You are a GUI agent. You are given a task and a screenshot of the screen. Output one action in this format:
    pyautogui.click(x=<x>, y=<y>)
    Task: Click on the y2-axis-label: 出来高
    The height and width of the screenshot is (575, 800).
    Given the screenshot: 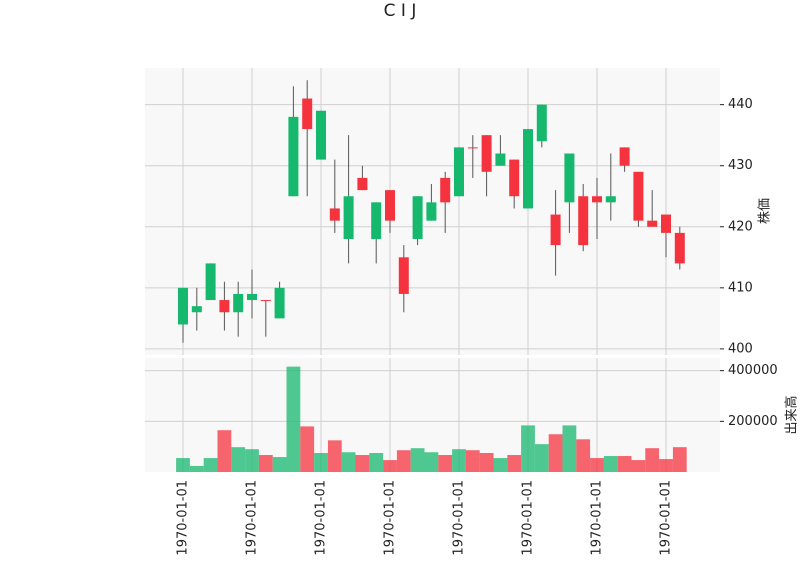 What is the action you would take?
    pyautogui.click(x=792, y=414)
    